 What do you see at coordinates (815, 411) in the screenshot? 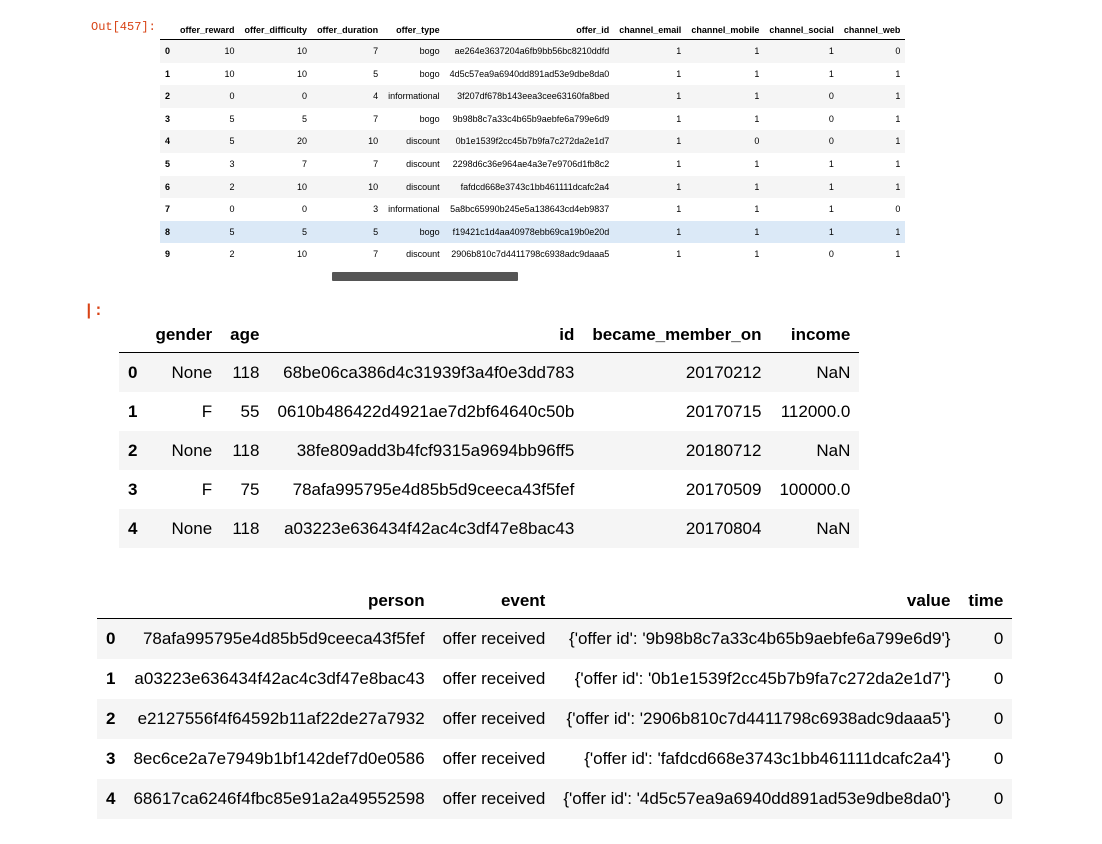
I see `table-cell: 112000.0` at bounding box center [815, 411].